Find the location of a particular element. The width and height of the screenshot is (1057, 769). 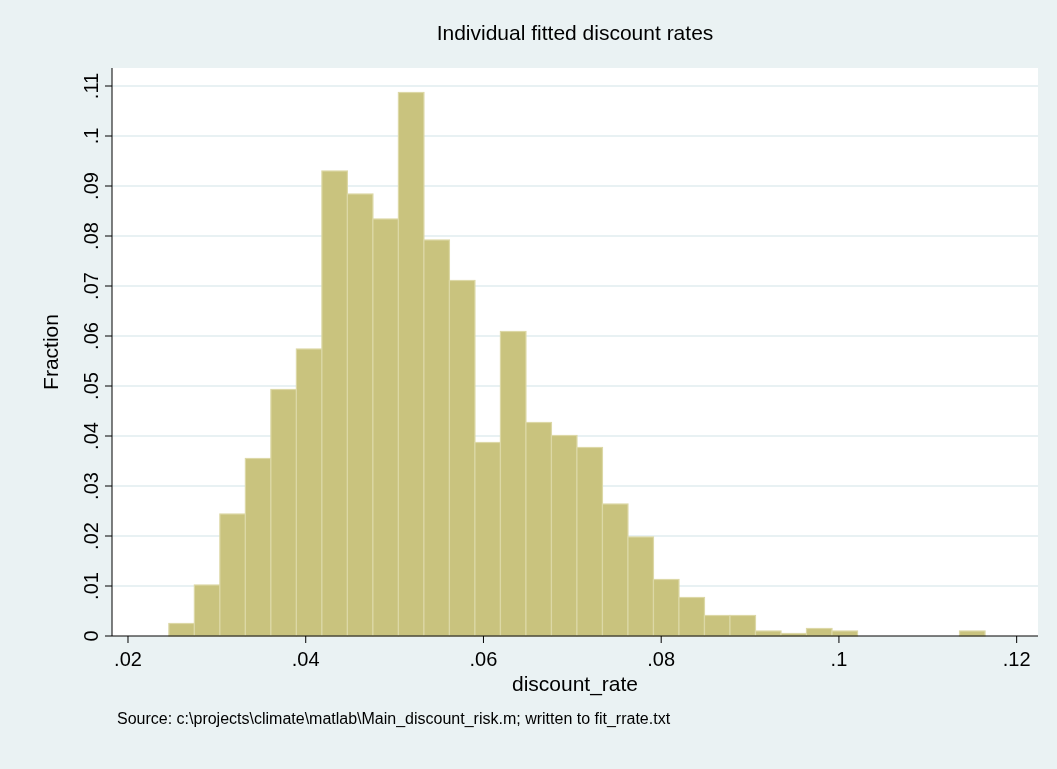

x-tick-label: .02 is located at coordinates (128, 659).